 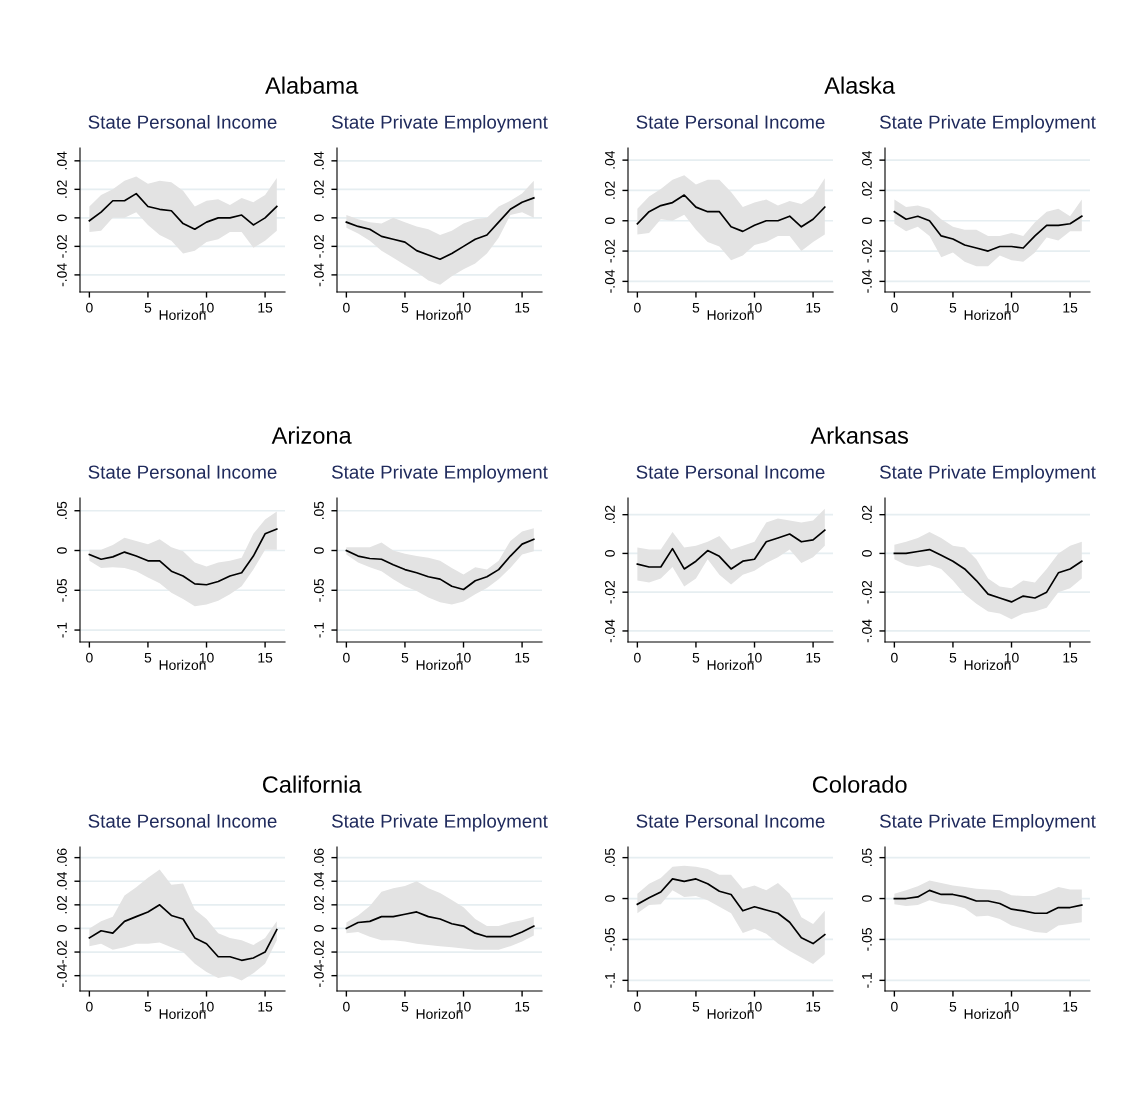 I want to click on text: Arkansas, so click(x=859, y=435).